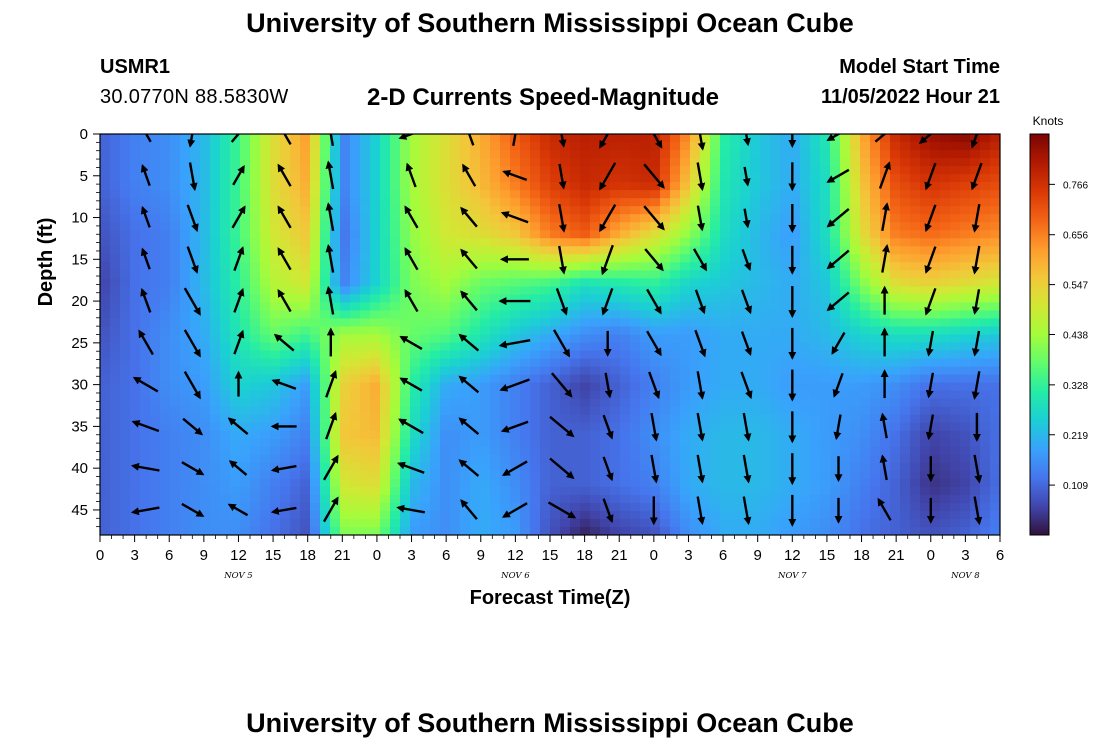 Image resolution: width=1100 pixels, height=750 pixels. I want to click on model-start-value: 11/05/2022 Hour 21, so click(910, 97).